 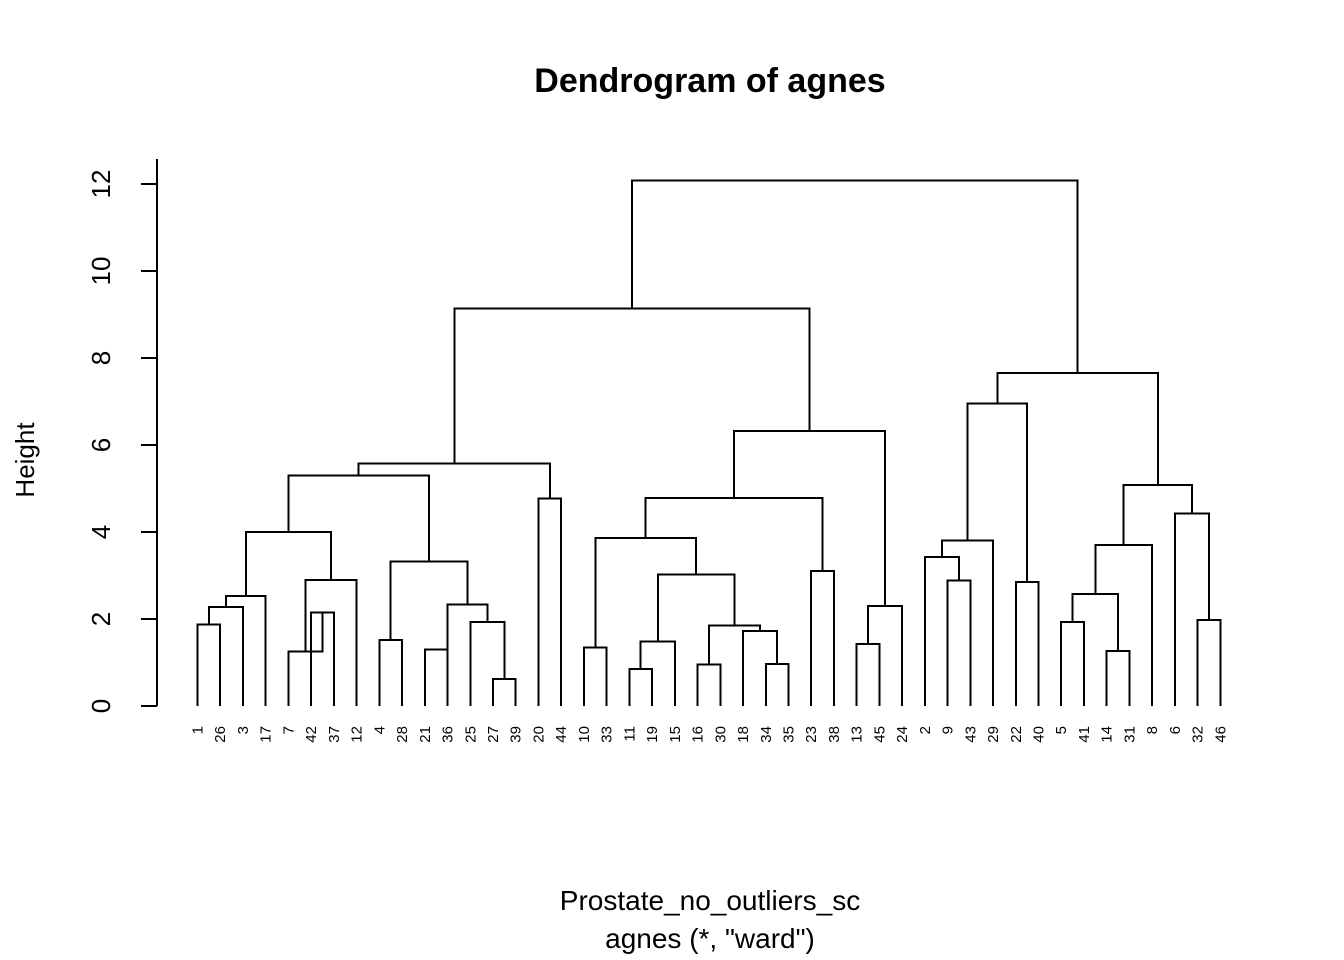 I want to click on leaf-label: 5, so click(x=1061, y=730).